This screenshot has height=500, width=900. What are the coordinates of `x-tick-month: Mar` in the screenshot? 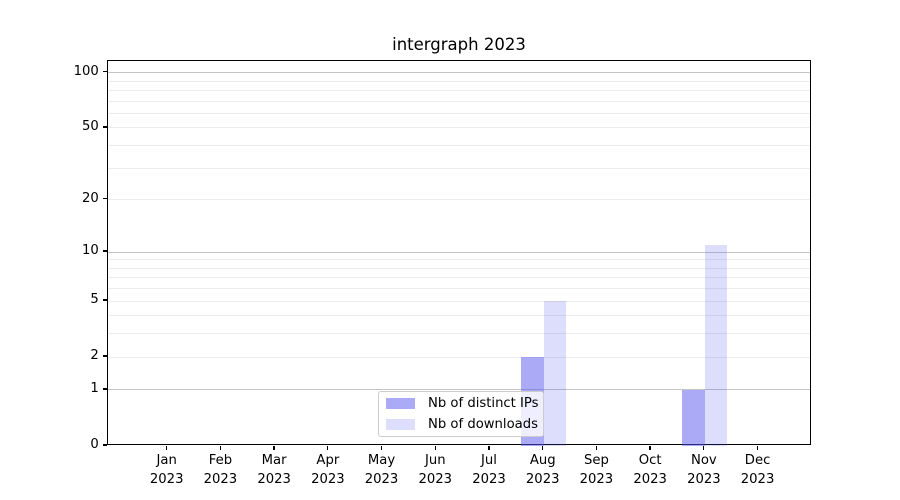 It's located at (274, 460).